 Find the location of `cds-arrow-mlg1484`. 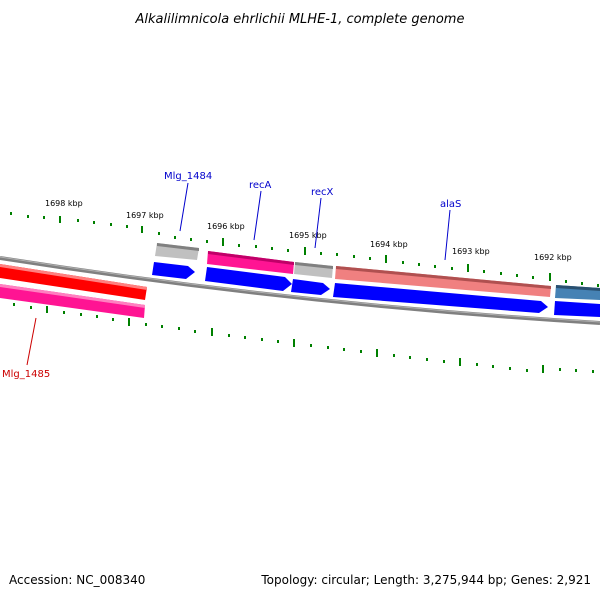

cds-arrow-mlg1484 is located at coordinates (173, 270).